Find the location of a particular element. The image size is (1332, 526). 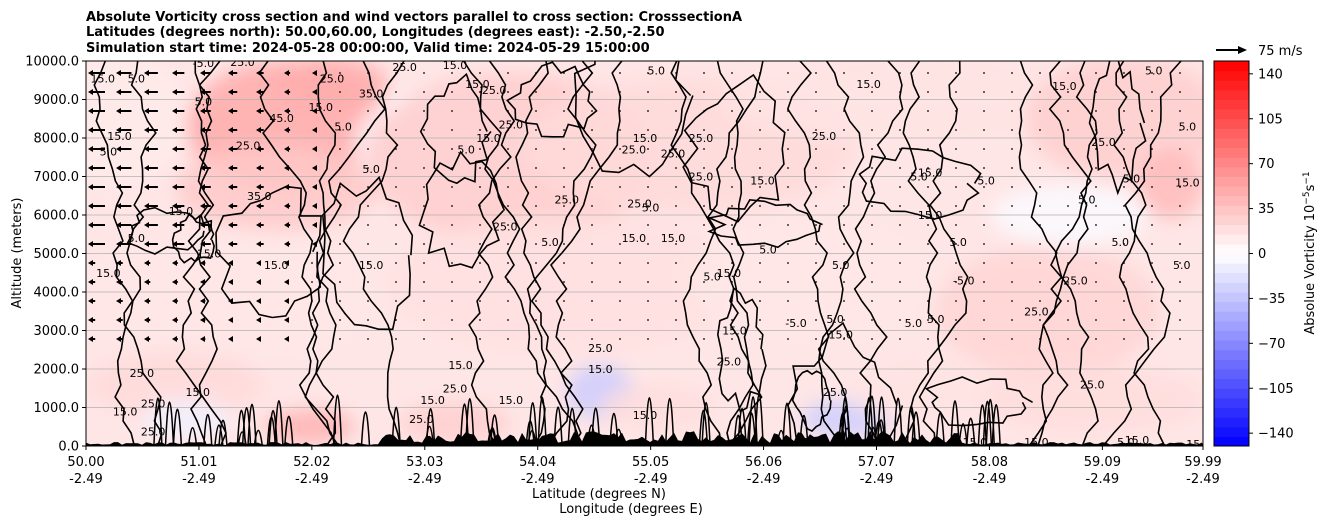

wind-key-label: 75 m/s is located at coordinates (1280, 51).